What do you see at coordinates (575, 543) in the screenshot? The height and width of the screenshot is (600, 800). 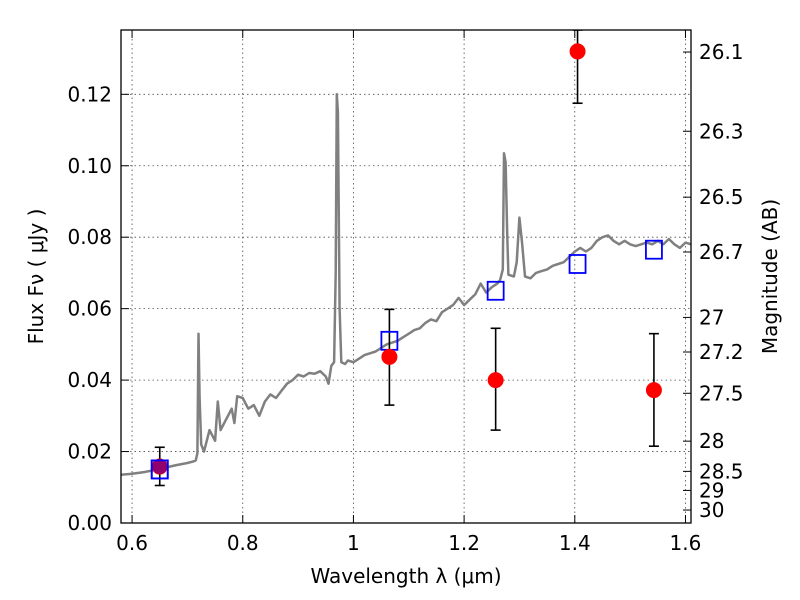 I see `x-tick-label: 1.4` at bounding box center [575, 543].